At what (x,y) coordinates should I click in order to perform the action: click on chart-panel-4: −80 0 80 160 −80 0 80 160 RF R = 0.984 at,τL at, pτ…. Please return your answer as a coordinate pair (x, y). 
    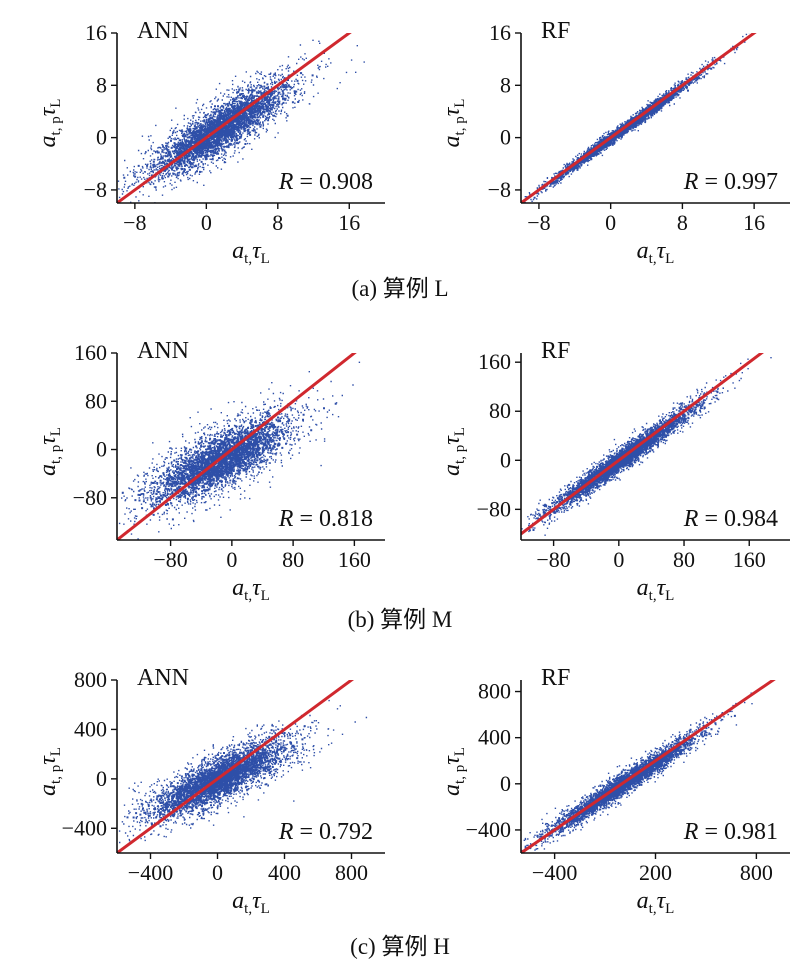
    Looking at the image, I should click on (614, 471).